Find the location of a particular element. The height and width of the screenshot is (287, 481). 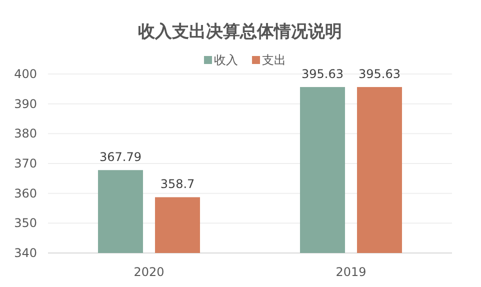

y-tick-label: 370 is located at coordinates (25, 163).